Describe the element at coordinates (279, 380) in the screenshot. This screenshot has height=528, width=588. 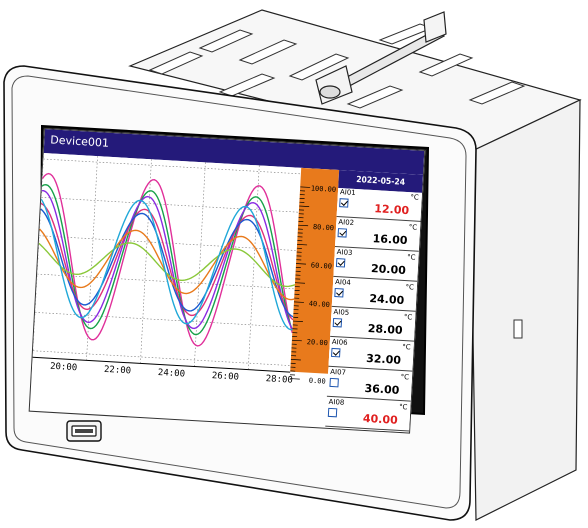
I see `time-label: 28:00` at that location.